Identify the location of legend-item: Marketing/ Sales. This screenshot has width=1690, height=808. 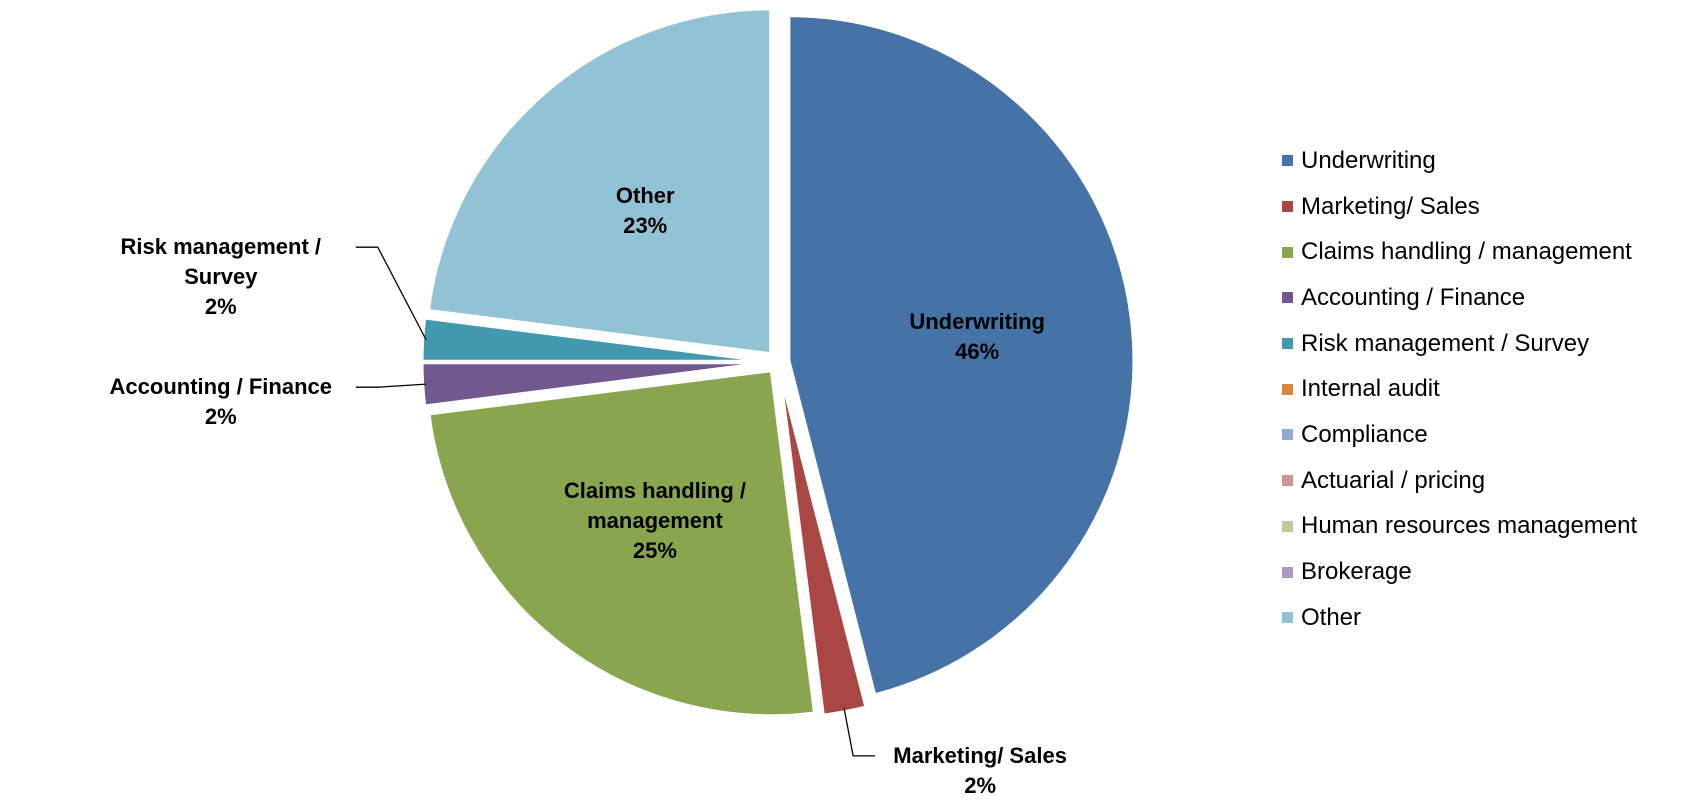
(1459, 207).